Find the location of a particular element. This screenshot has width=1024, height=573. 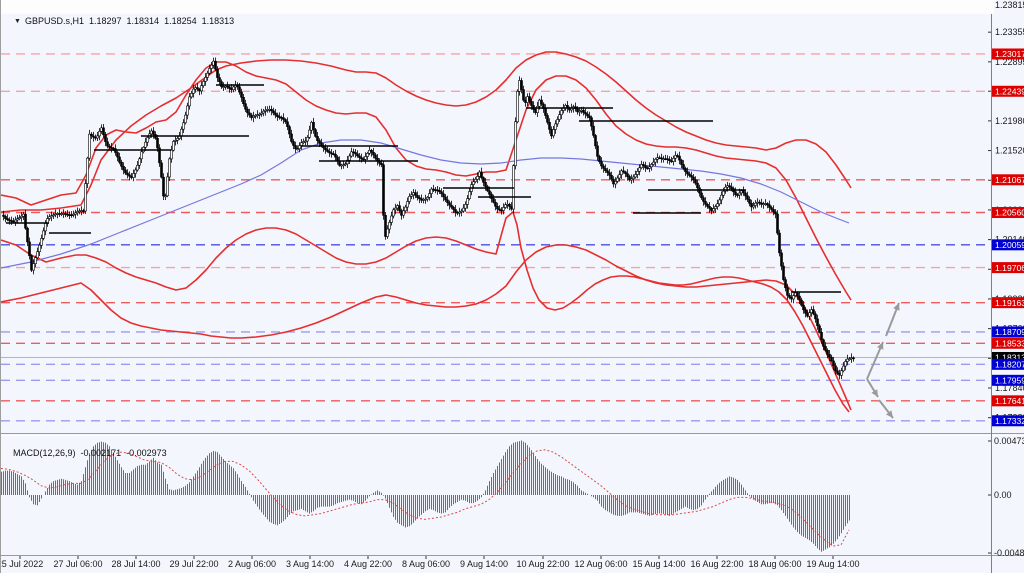

macd-axis-label: 0.00 is located at coordinates (1003, 495).